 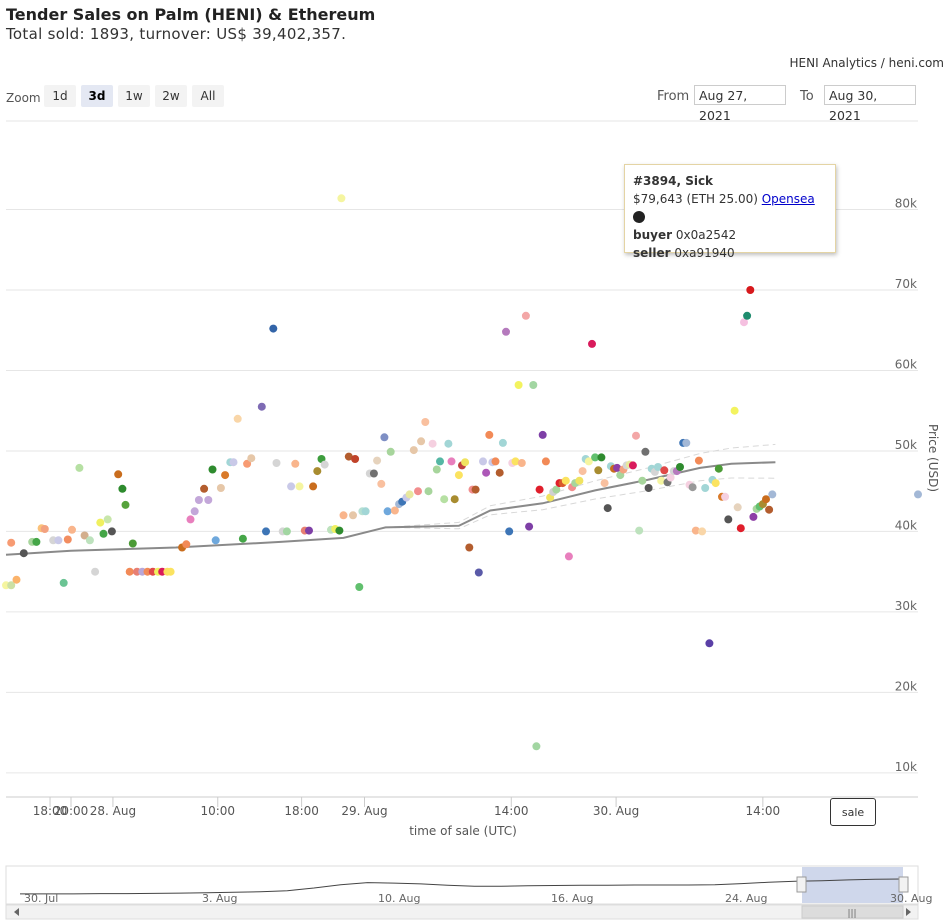 What do you see at coordinates (60, 96) in the screenshot?
I see `zoom-1d-button: 1d` at bounding box center [60, 96].